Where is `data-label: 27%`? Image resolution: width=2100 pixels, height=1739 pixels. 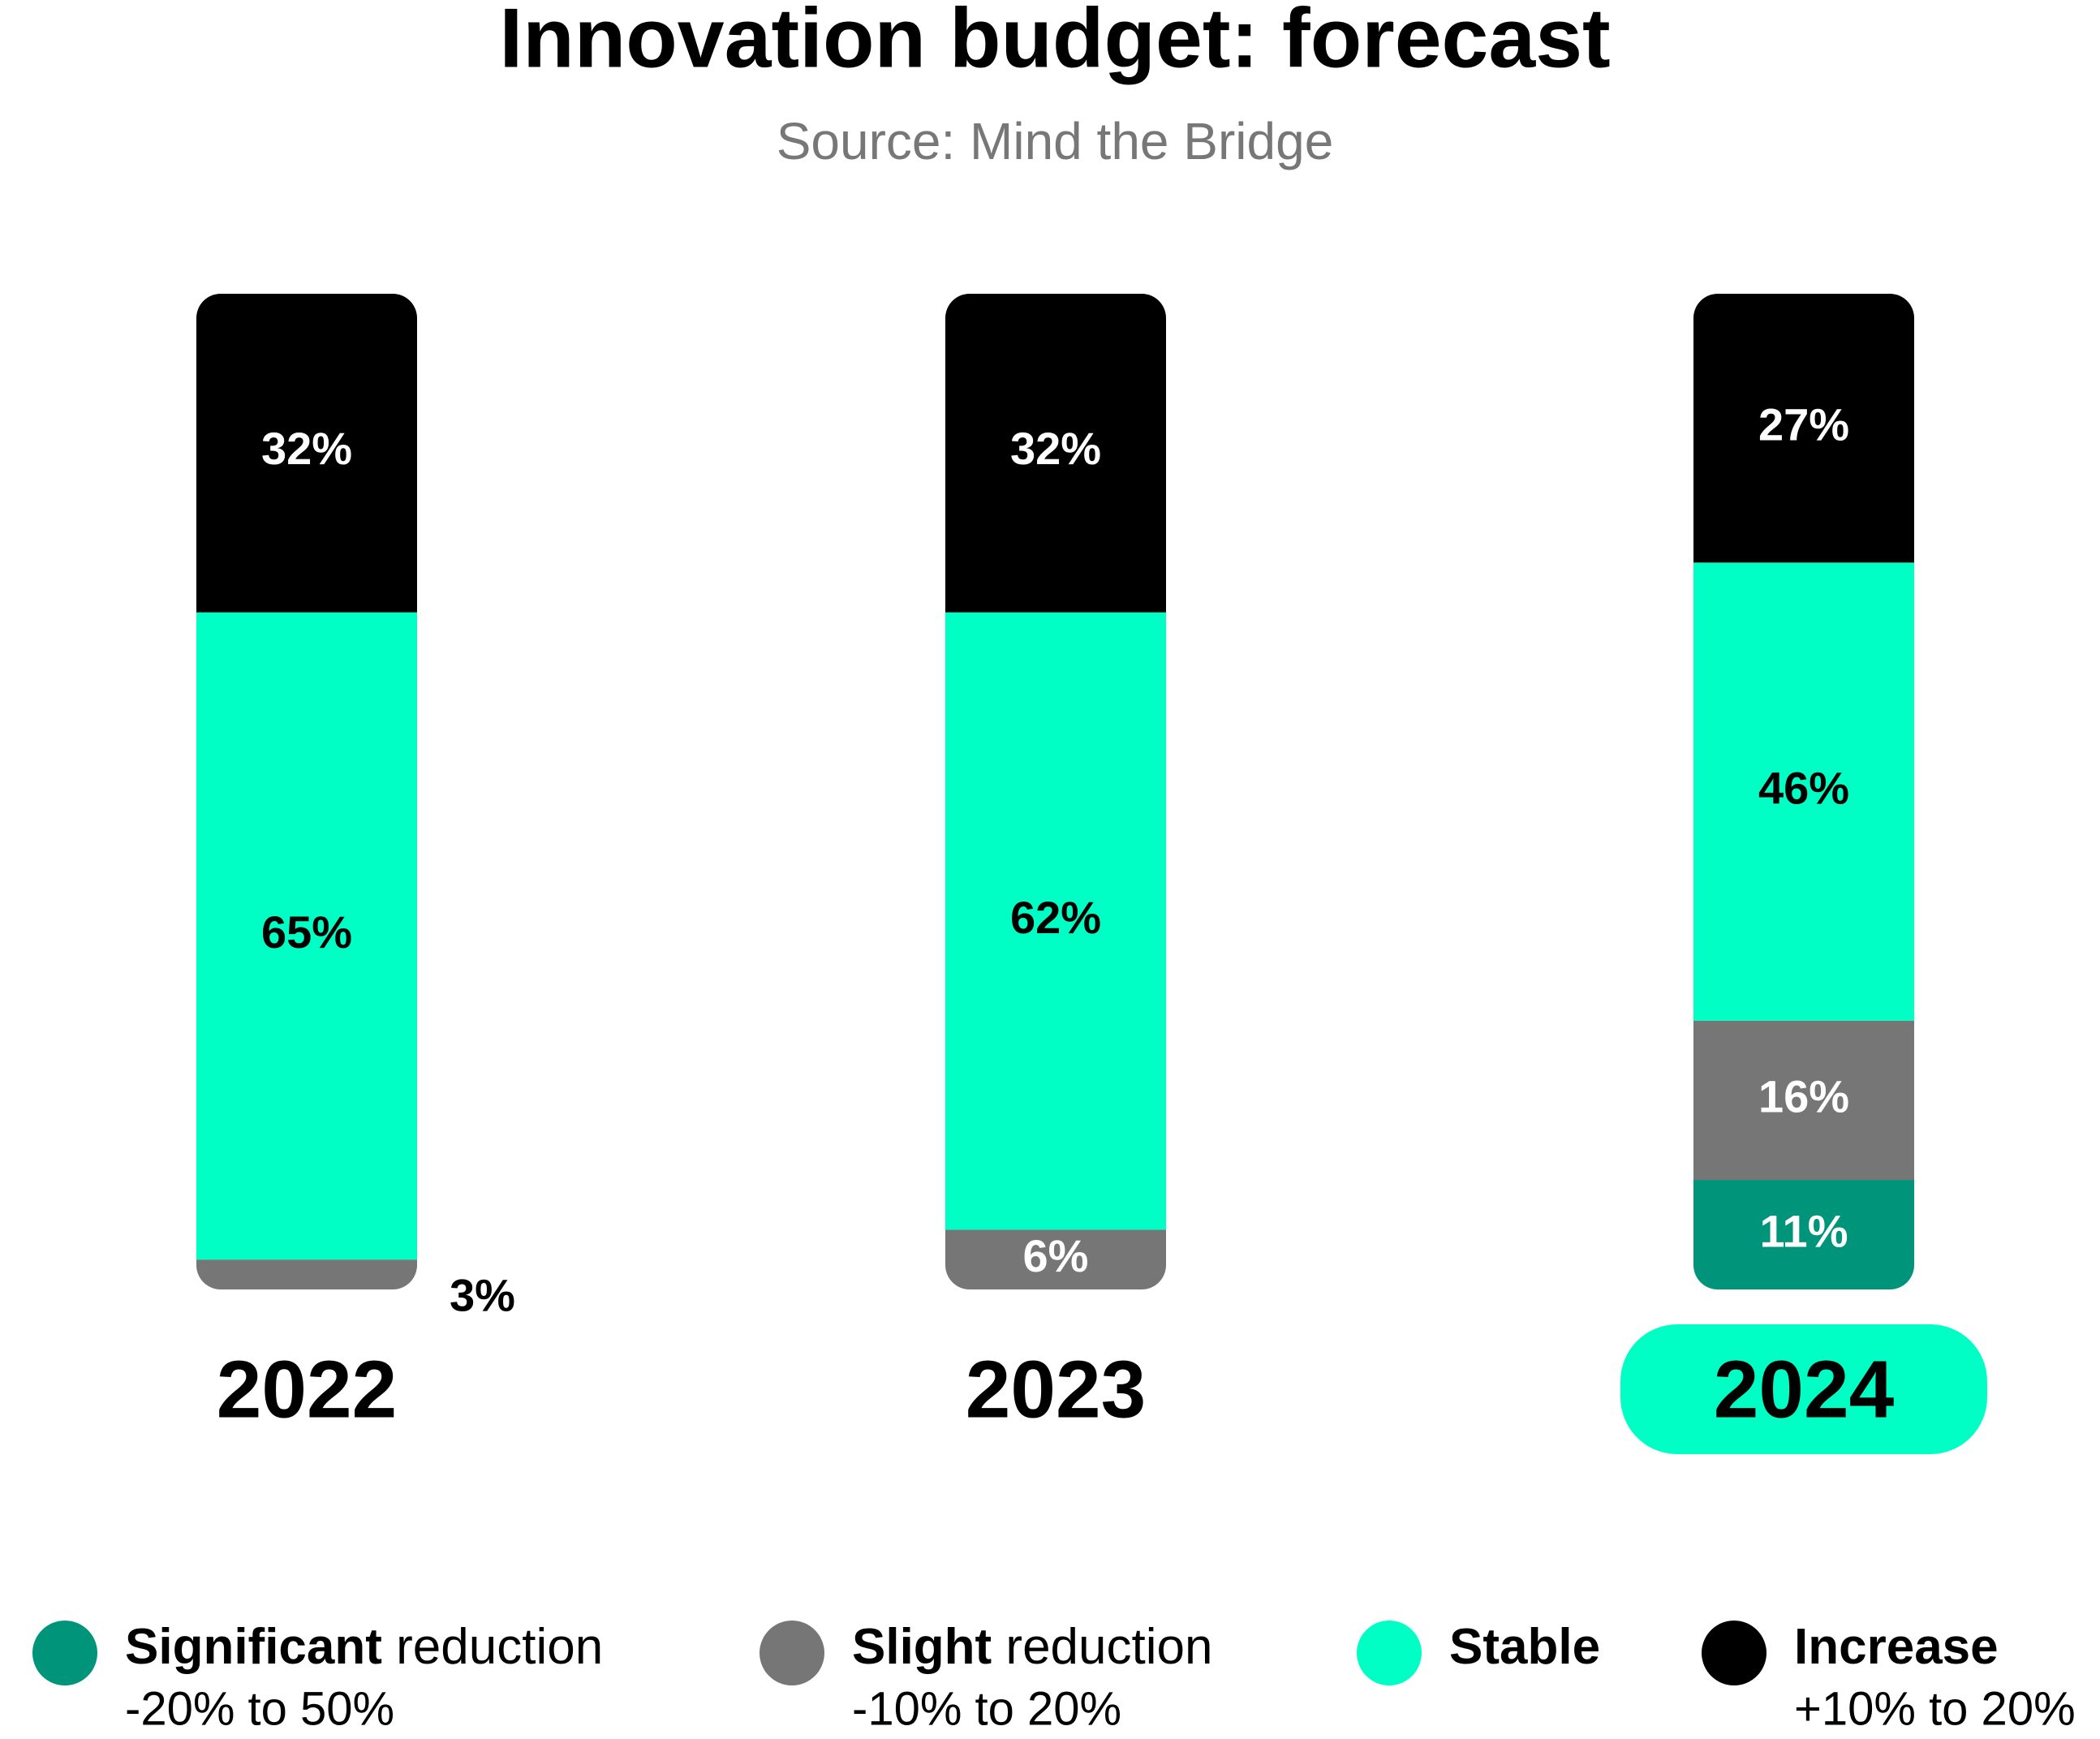
data-label: 27% is located at coordinates (1803, 424).